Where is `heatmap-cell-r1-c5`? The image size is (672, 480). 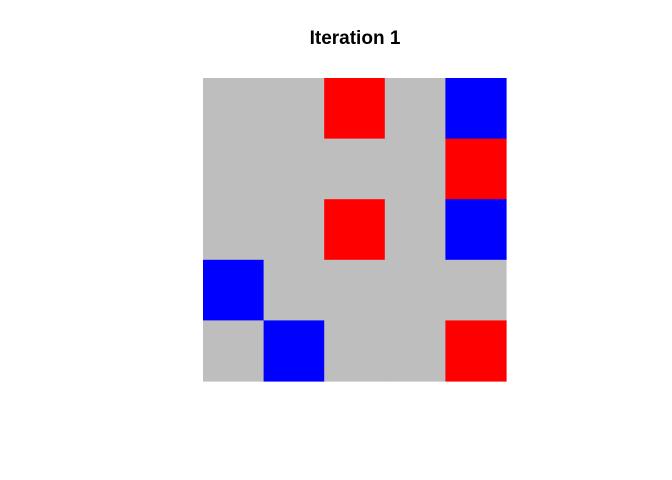 heatmap-cell-r1-c5 is located at coordinates (476, 109).